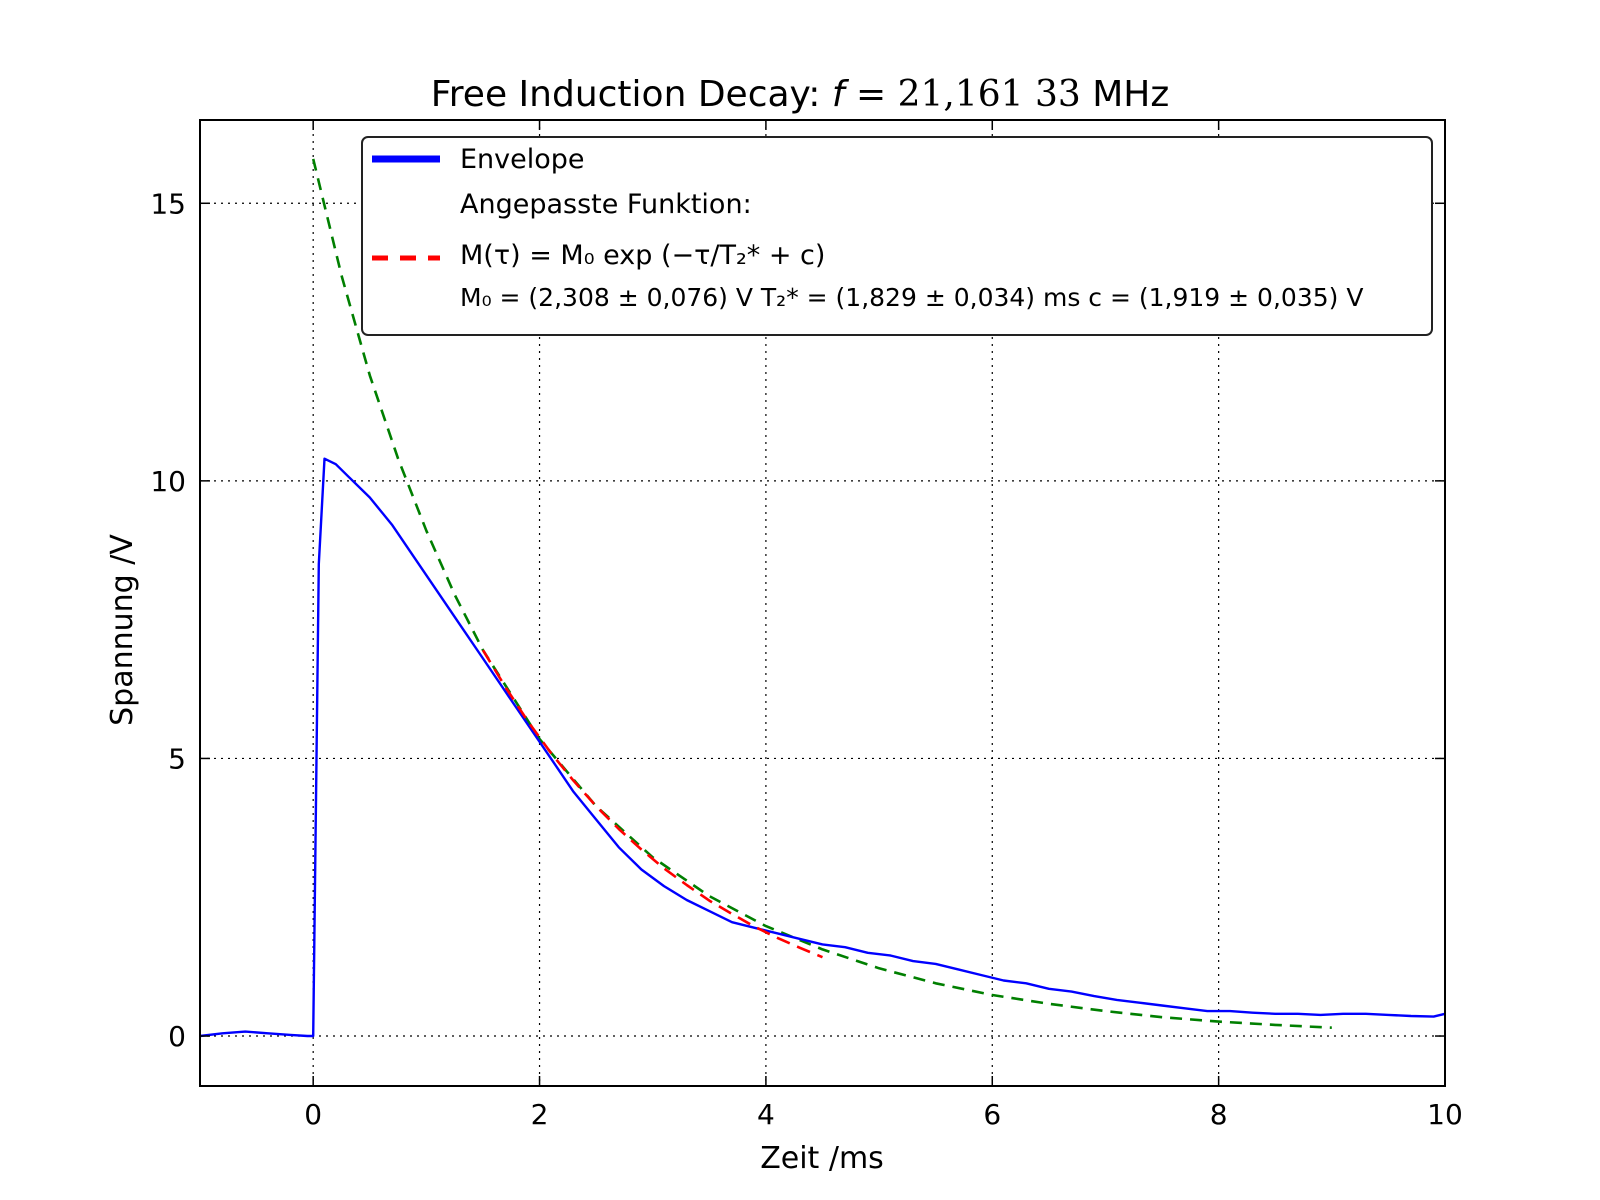 The height and width of the screenshot is (1200, 1600). Describe the element at coordinates (540, 1114) in the screenshot. I see `x-tick-label: 2` at that location.